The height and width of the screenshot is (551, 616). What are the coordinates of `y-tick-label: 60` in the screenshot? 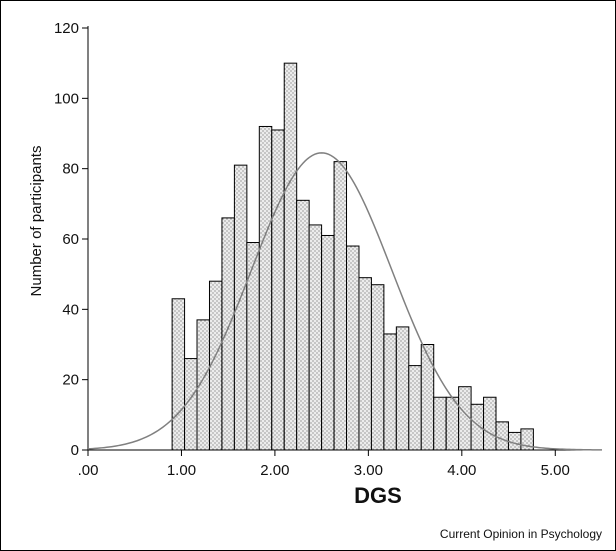 It's located at (70, 239).